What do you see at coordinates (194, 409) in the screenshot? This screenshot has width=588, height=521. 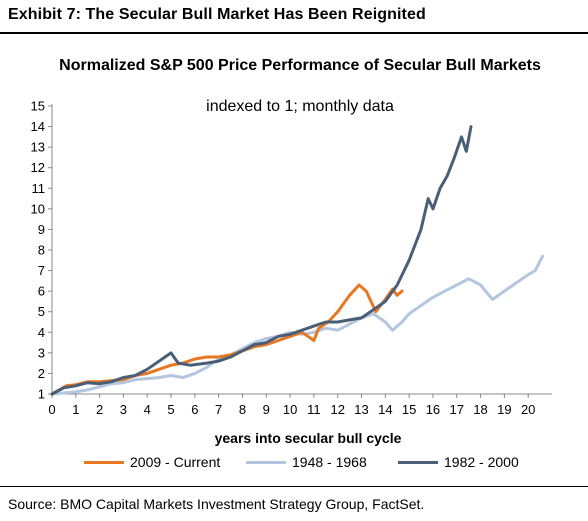 I see `x-tick-label: 6` at bounding box center [194, 409].